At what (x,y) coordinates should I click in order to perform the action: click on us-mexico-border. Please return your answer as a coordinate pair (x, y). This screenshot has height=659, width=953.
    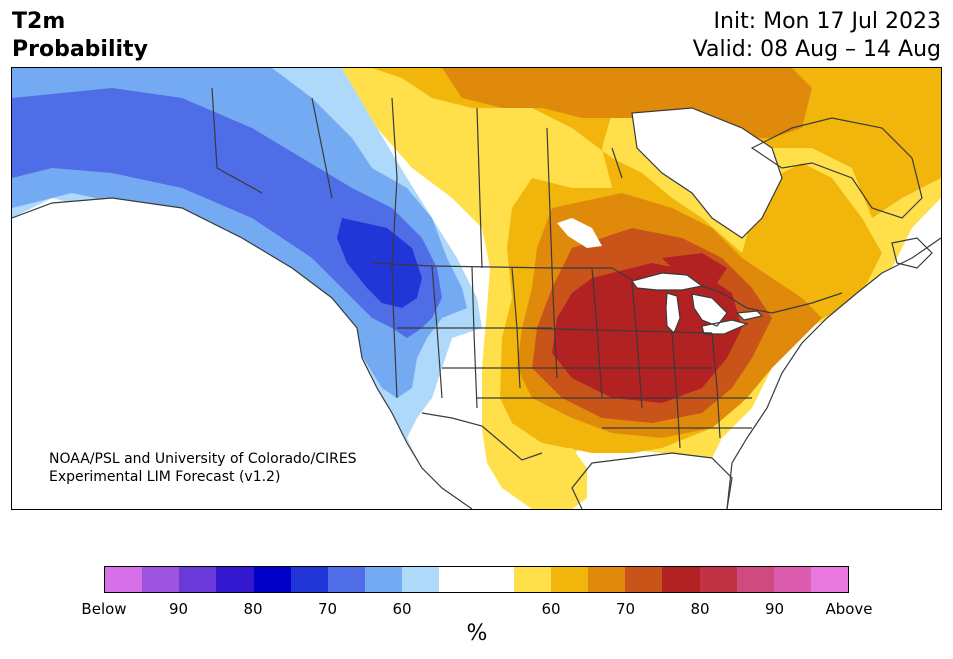
    Looking at the image, I should click on (482, 436).